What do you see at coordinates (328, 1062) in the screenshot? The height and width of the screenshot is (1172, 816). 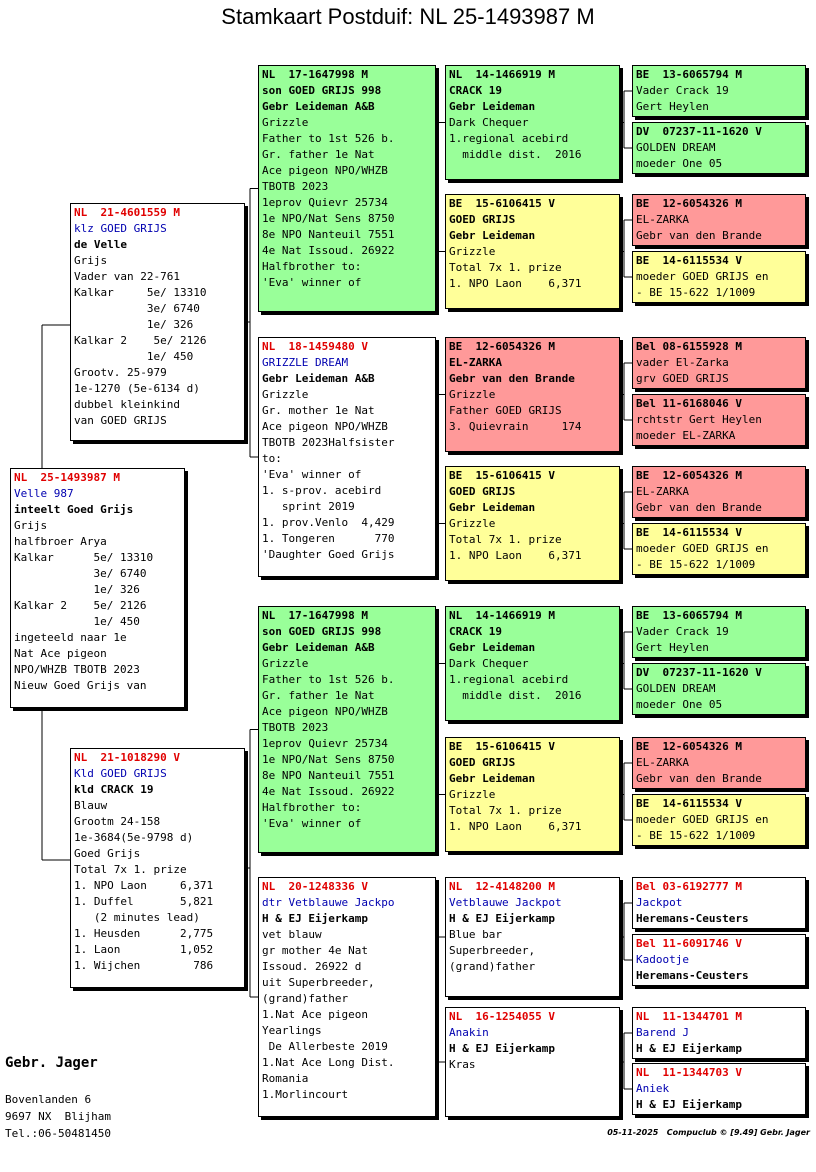 I see `pedigree-line: 1.Nat Ace Long Dist.` at bounding box center [328, 1062].